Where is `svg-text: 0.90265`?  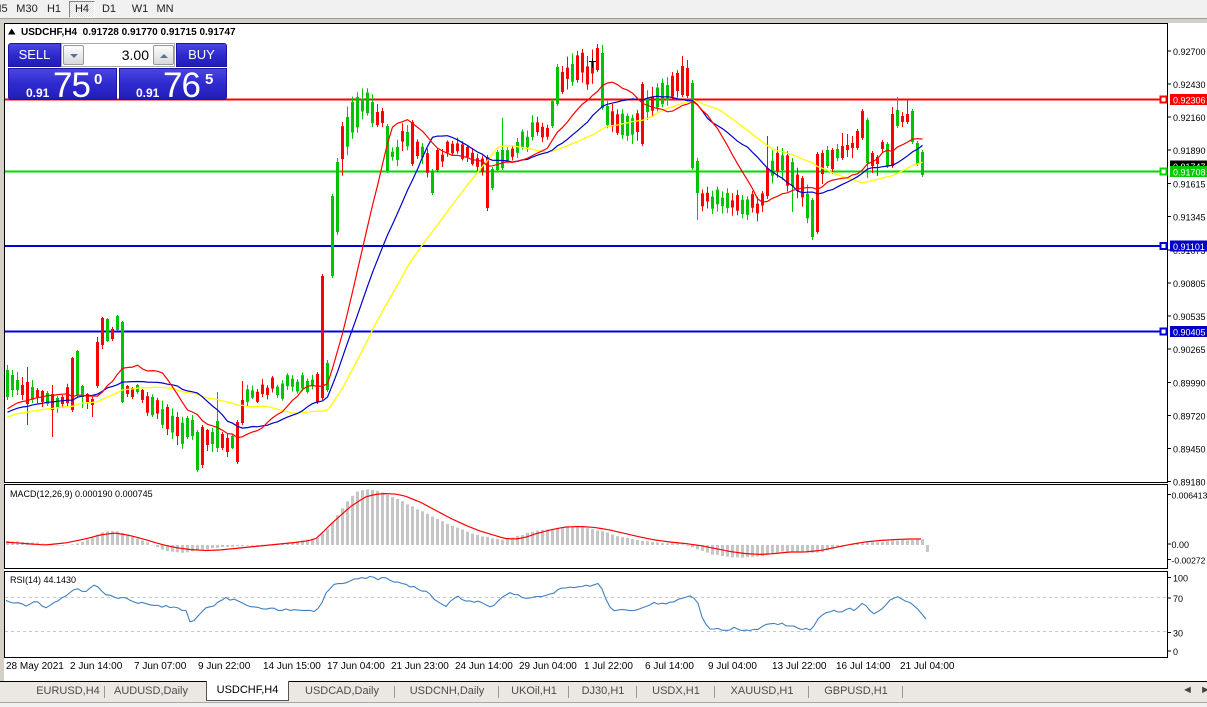 svg-text: 0.90265 is located at coordinates (1189, 350).